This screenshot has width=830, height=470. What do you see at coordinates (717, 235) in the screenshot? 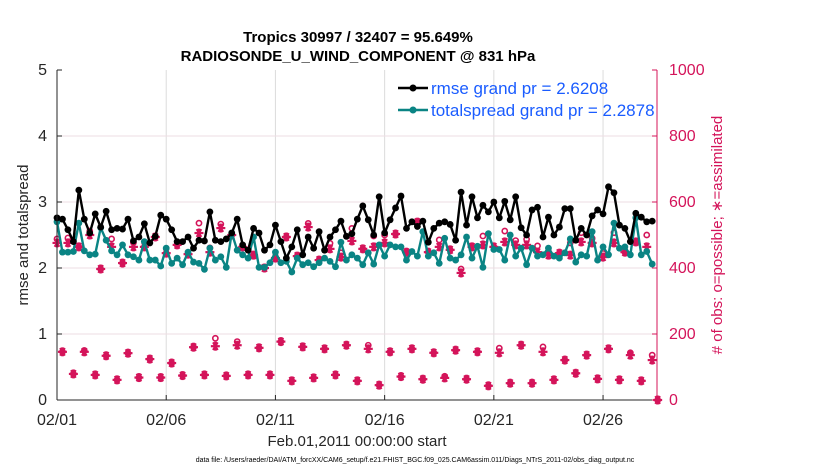
I see `y-axis-label-right: # of obs: o=possible; ∗=assimilated` at bounding box center [717, 235].